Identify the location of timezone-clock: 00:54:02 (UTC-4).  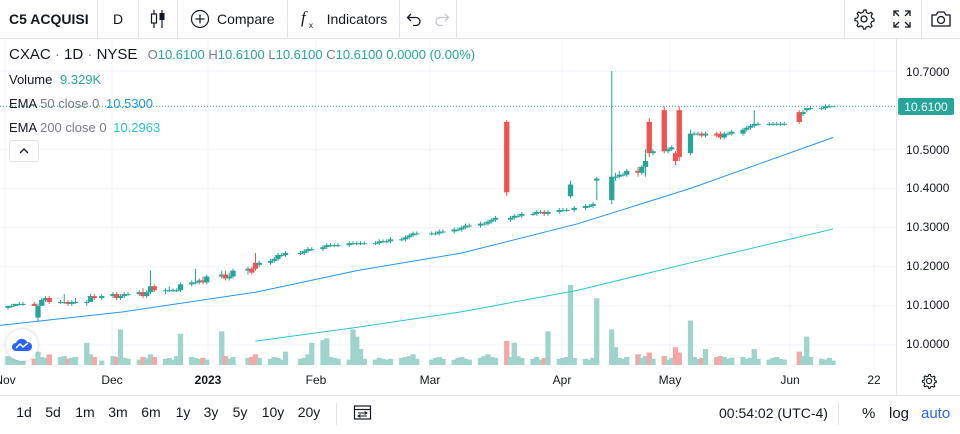
(773, 413).